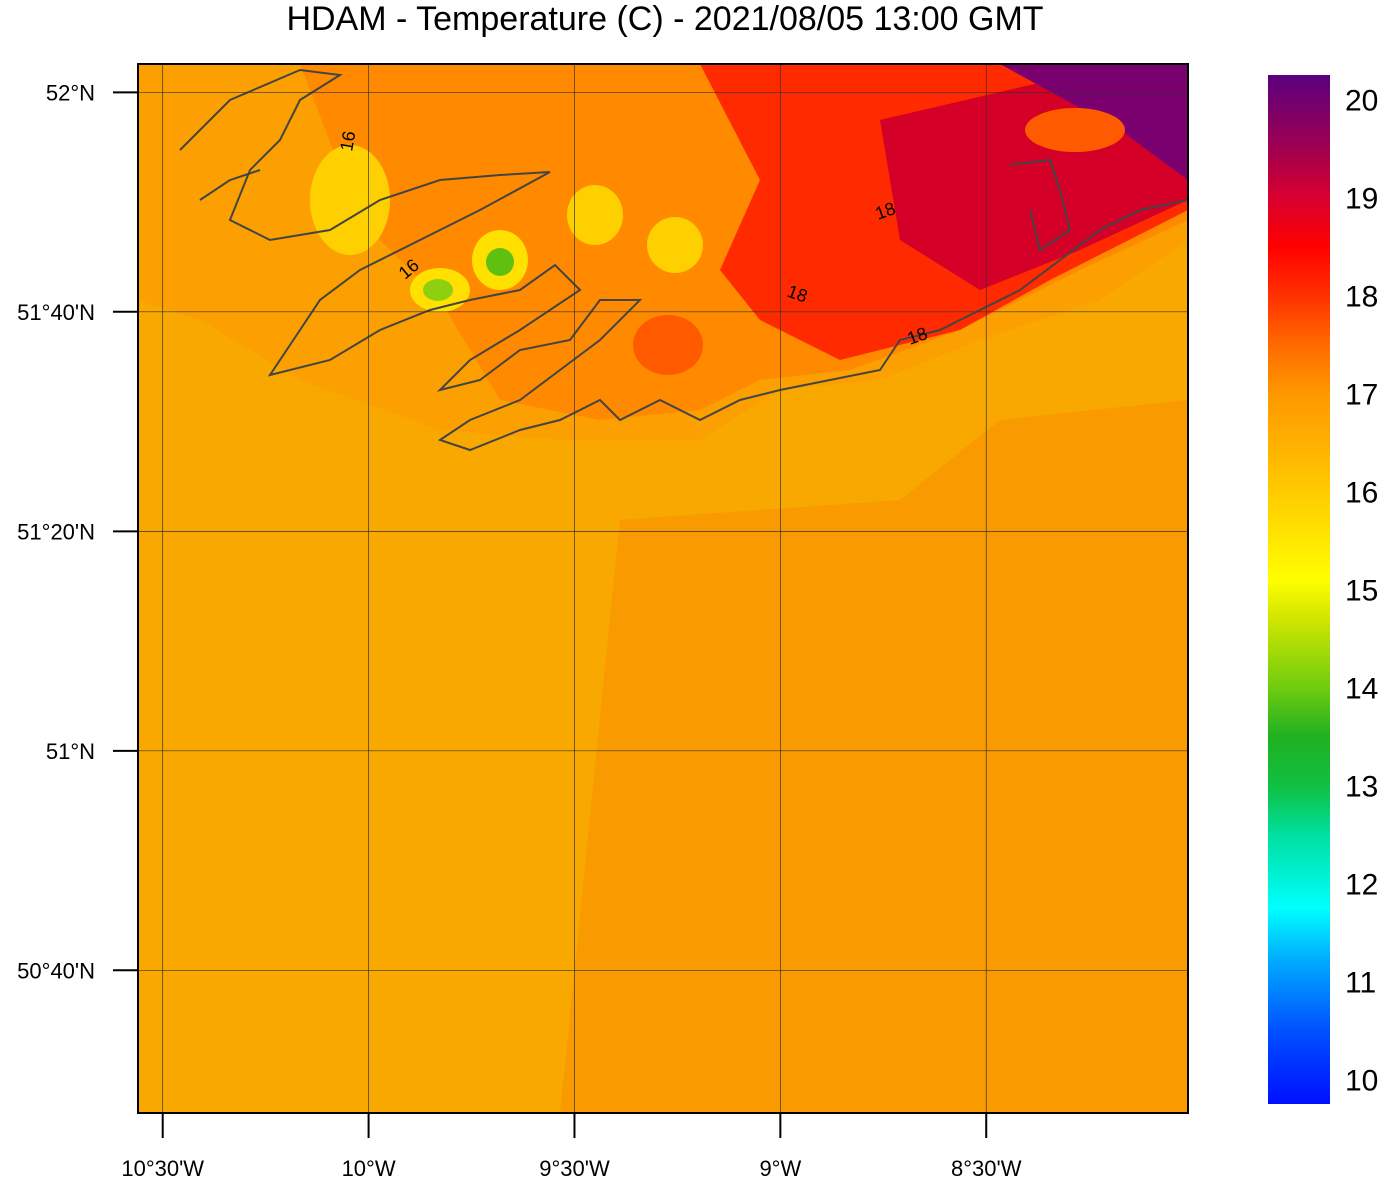  I want to click on colorbar-label: 15, so click(1361, 591).